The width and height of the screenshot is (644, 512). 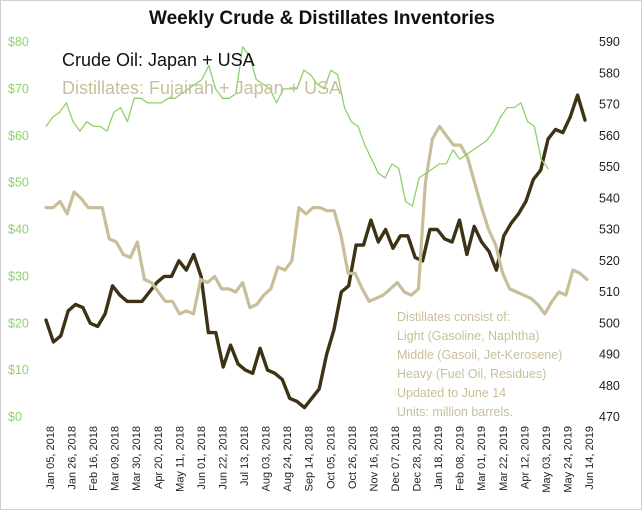 I want to click on legend-crude-oil: Crude Oil: Japan + USA, so click(x=158, y=60).